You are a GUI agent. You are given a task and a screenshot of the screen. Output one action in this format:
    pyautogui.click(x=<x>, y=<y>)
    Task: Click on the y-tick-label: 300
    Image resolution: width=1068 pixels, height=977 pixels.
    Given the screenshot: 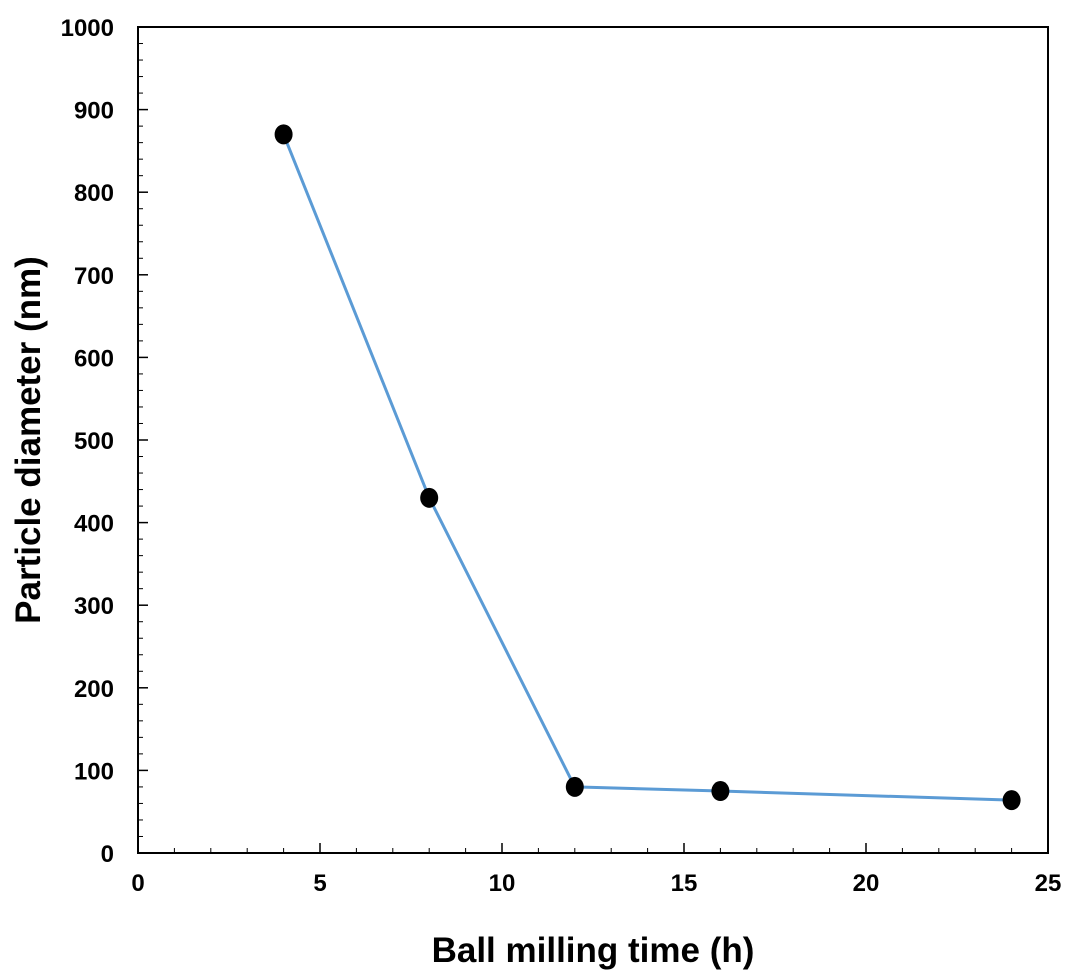 What is the action you would take?
    pyautogui.click(x=94, y=606)
    